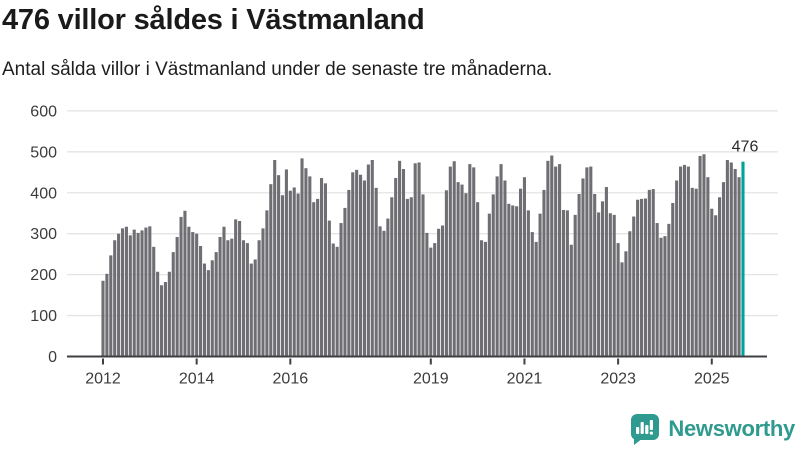 This screenshot has width=800, height=450. I want to click on y-tick-label: 200, so click(43, 275).